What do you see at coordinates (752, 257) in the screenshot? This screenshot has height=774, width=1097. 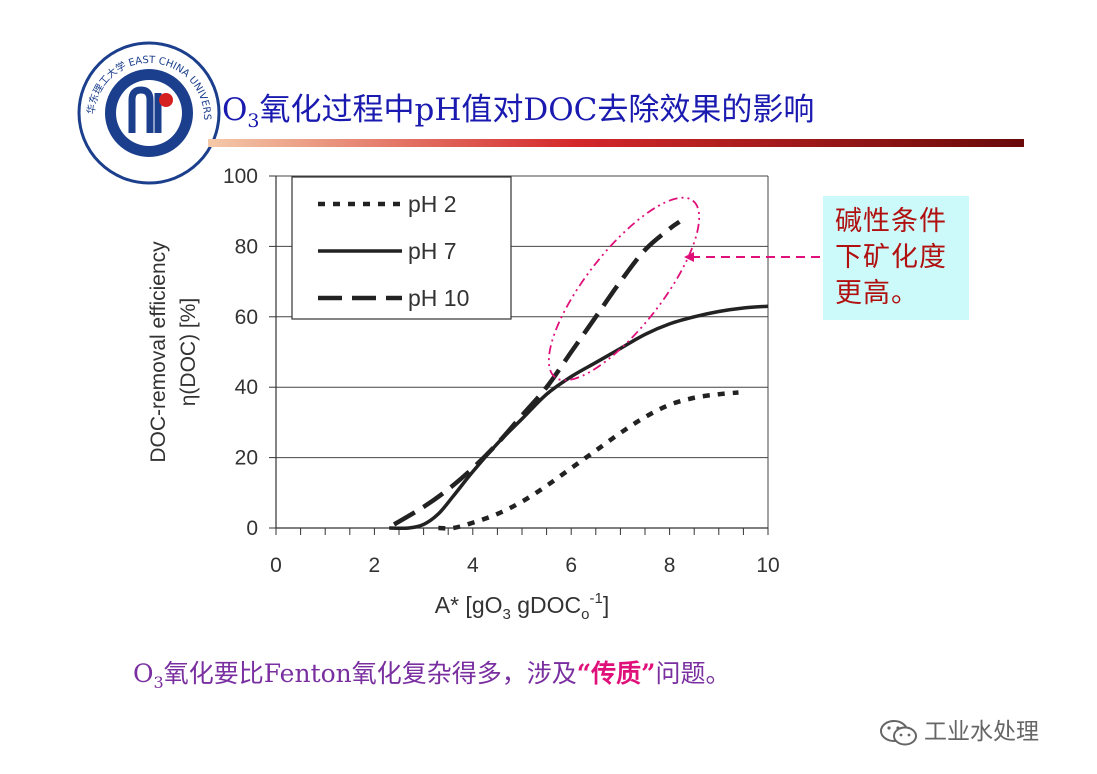 I see `callout-arrow` at bounding box center [752, 257].